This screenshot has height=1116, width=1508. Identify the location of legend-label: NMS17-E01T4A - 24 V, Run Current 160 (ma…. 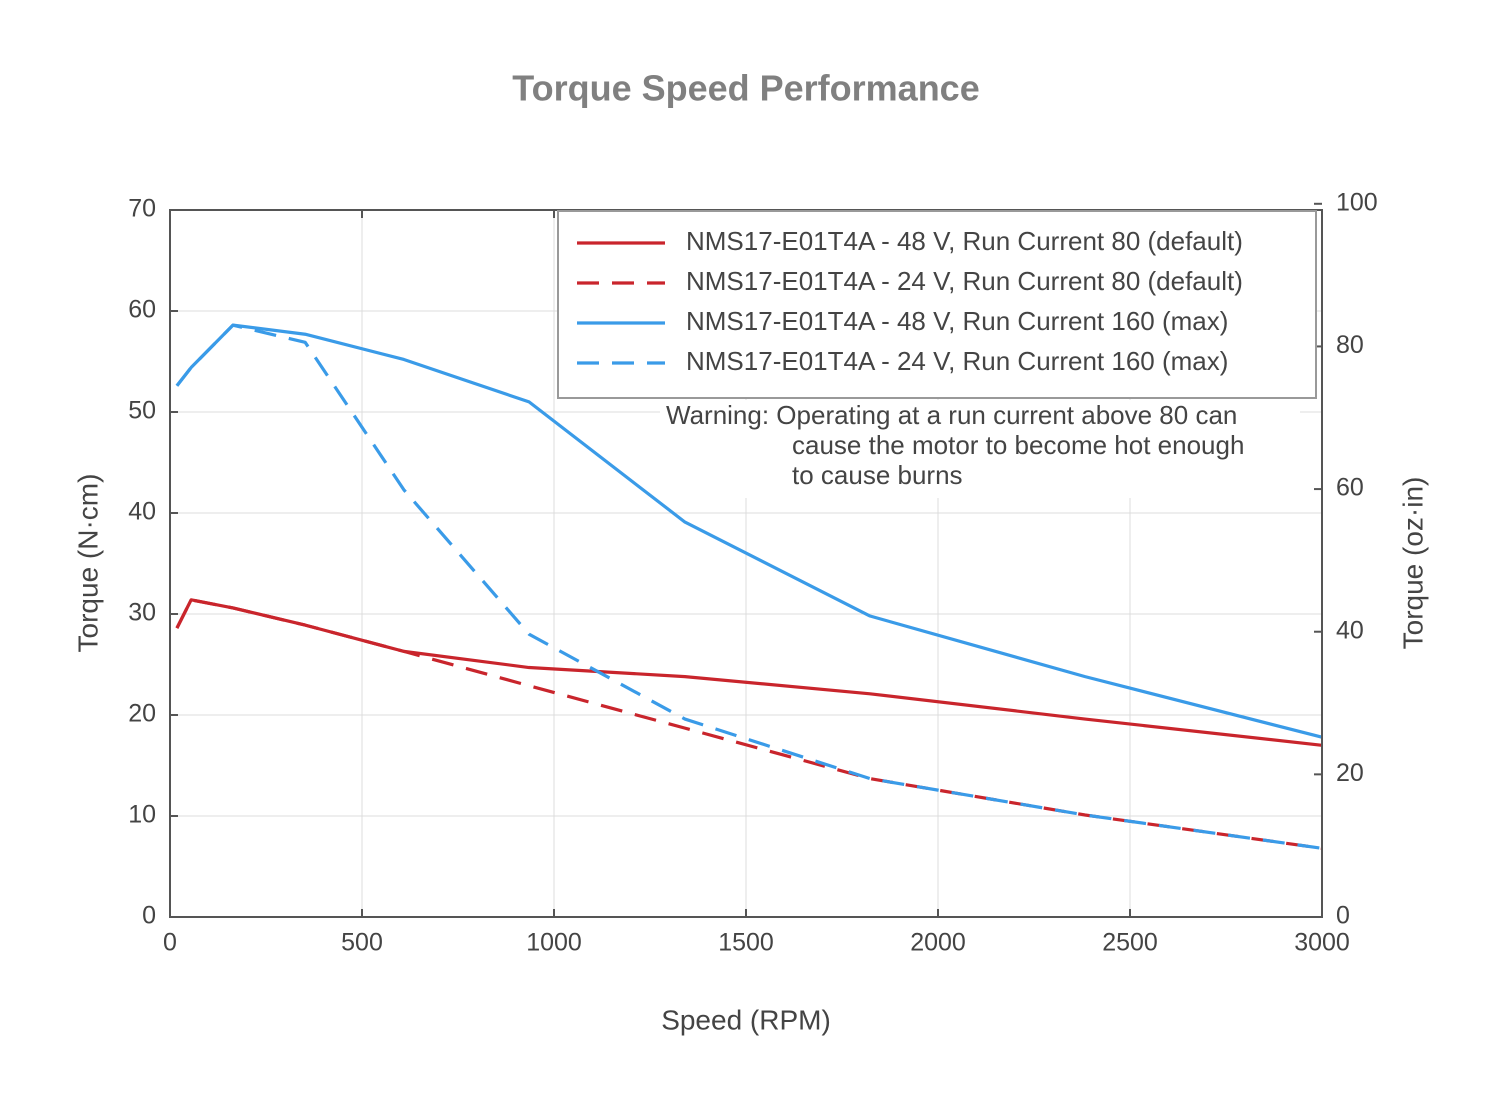
(957, 361).